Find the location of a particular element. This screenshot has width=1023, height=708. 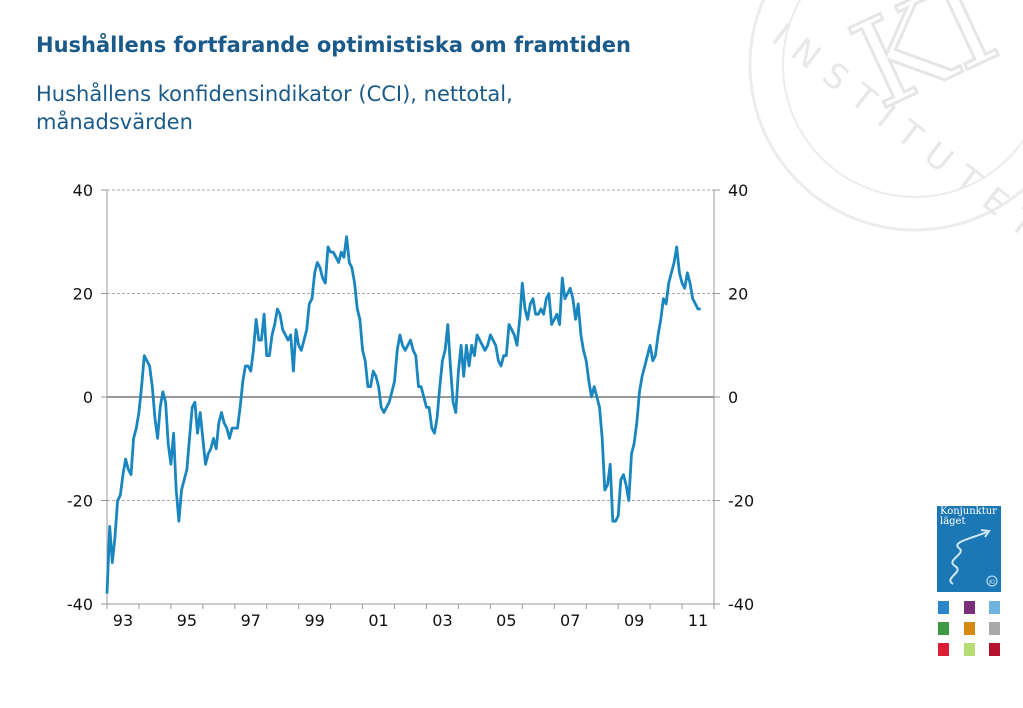

logo-spiral-icon: KI is located at coordinates (973, 558).